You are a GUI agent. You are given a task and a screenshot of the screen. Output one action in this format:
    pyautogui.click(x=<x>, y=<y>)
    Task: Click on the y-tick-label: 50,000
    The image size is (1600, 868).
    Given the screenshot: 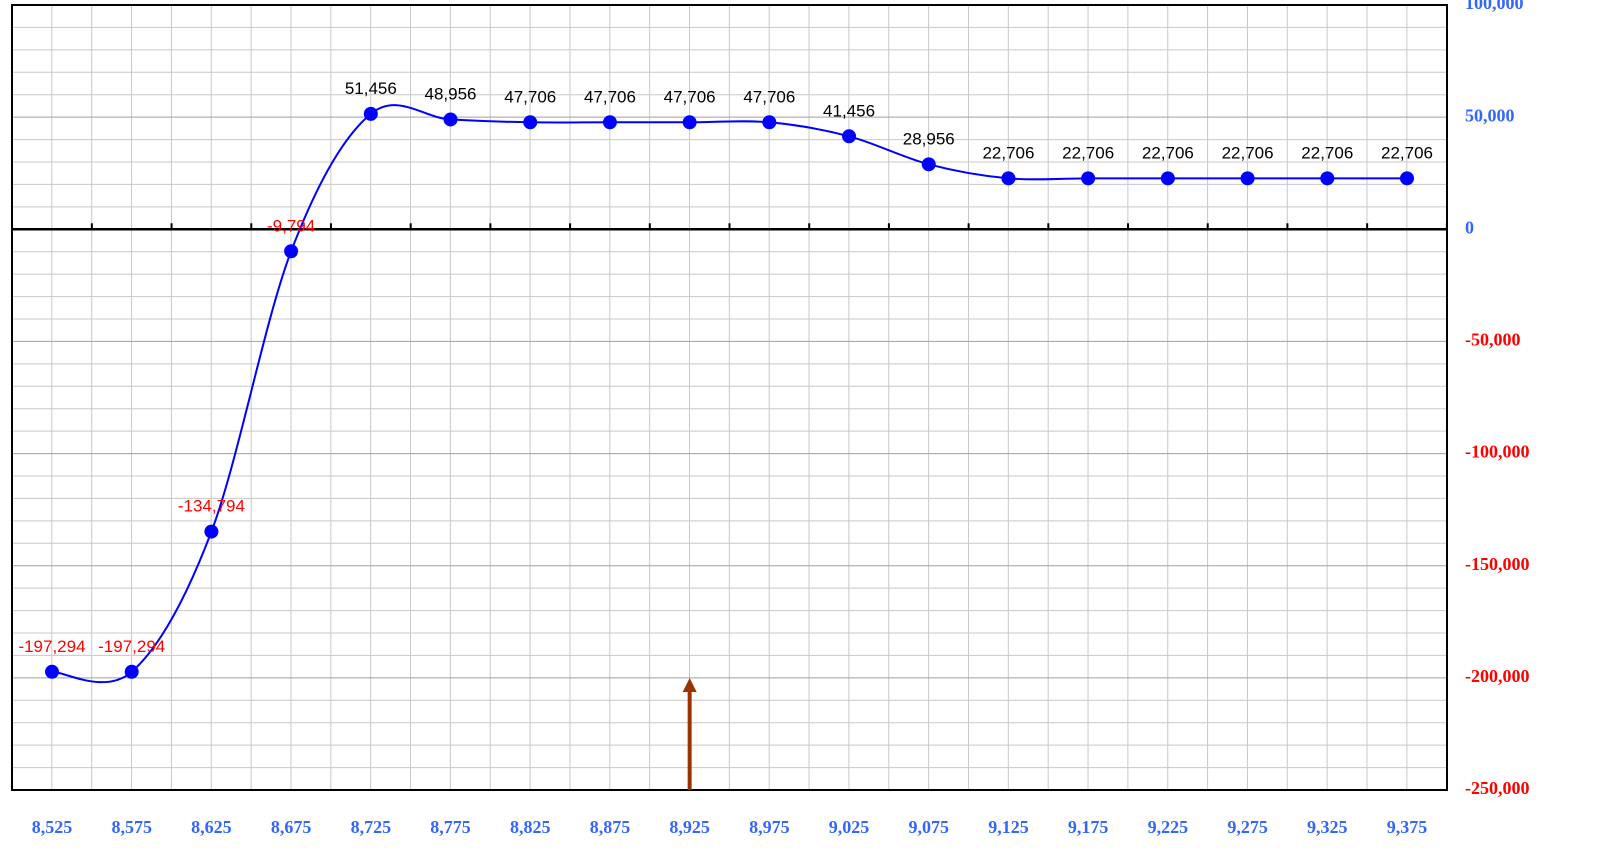 What is the action you would take?
    pyautogui.click(x=1490, y=115)
    